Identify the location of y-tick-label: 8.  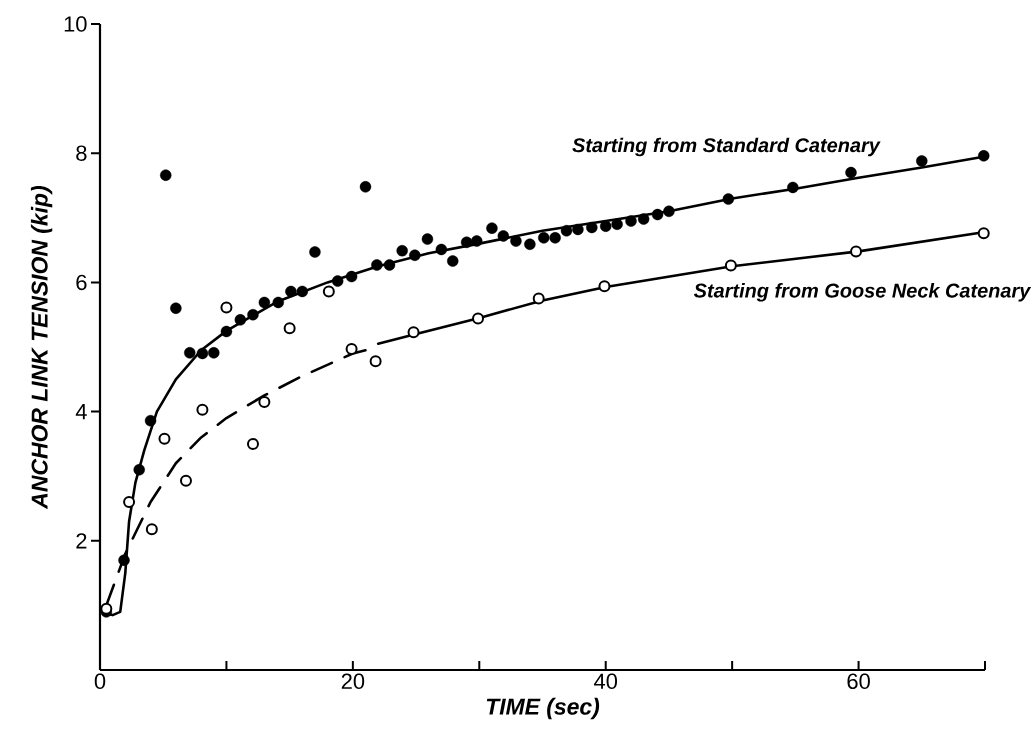
(81, 153).